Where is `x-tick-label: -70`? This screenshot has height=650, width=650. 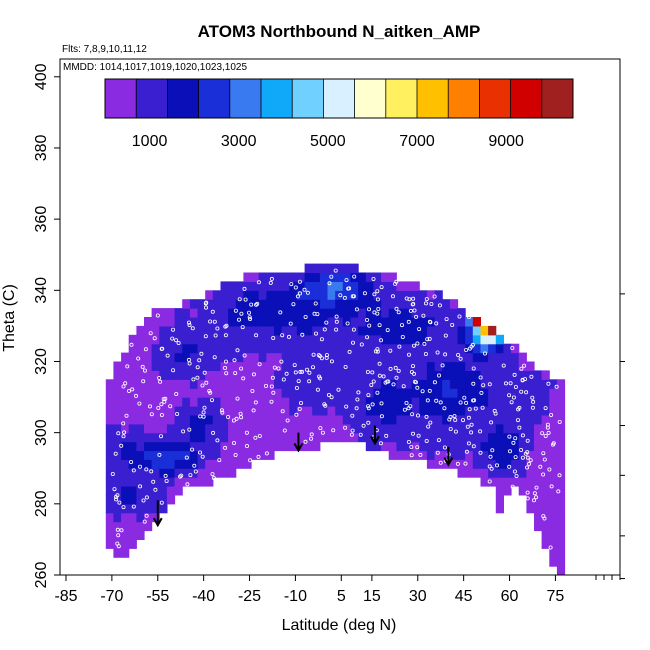
x-tick-label: -70 is located at coordinates (111, 596).